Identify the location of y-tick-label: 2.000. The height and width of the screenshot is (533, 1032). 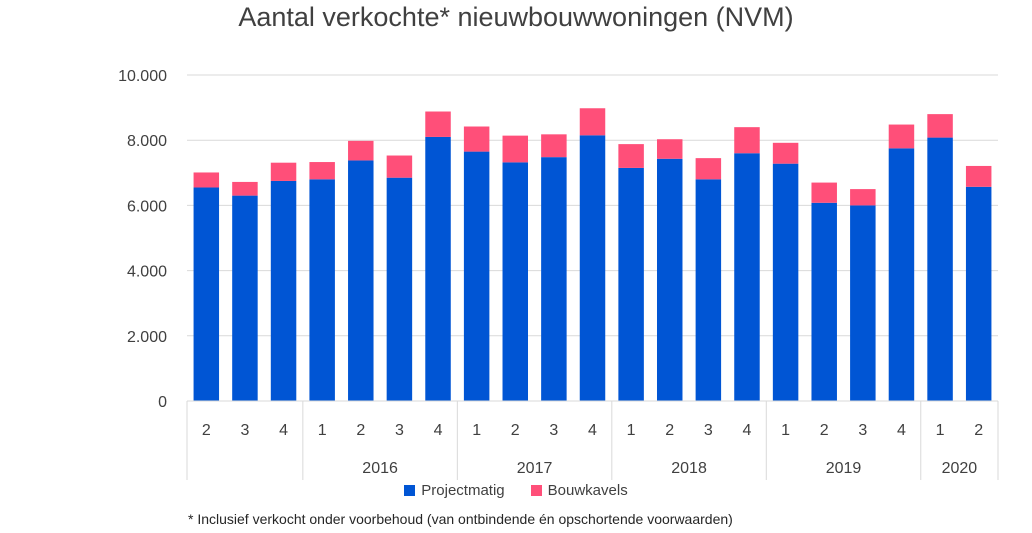
(147, 337).